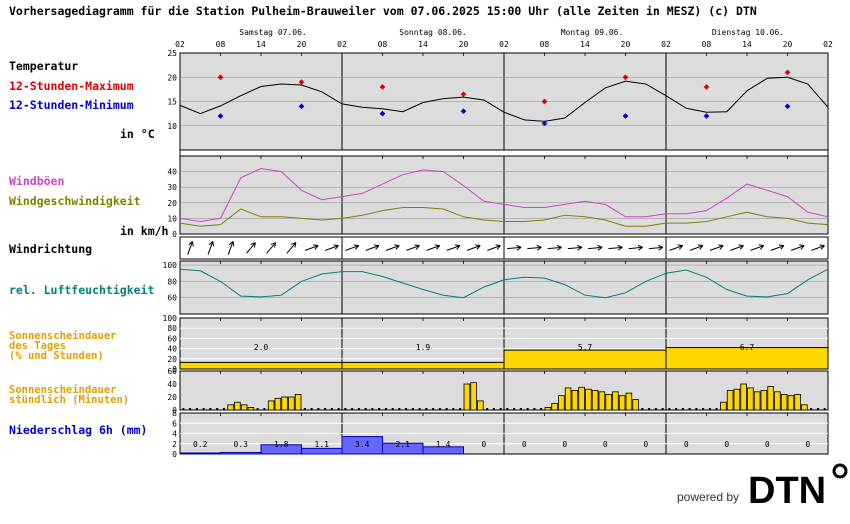 Image resolution: width=850 pixels, height=524 pixels. I want to click on daily-sunshine-label: 5.7, so click(585, 347).